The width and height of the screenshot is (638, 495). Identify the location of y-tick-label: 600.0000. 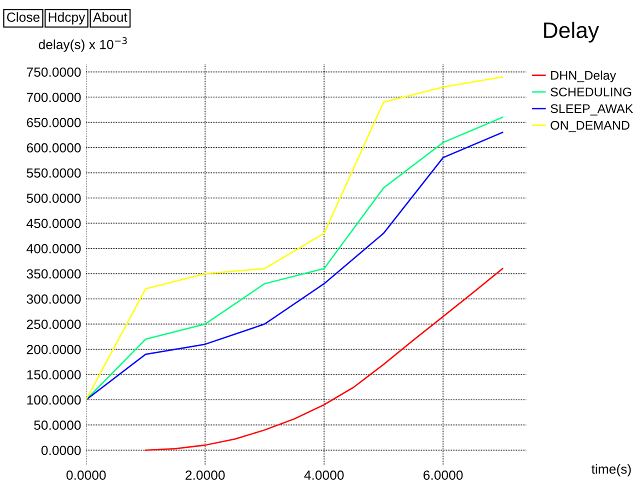
(53, 147).